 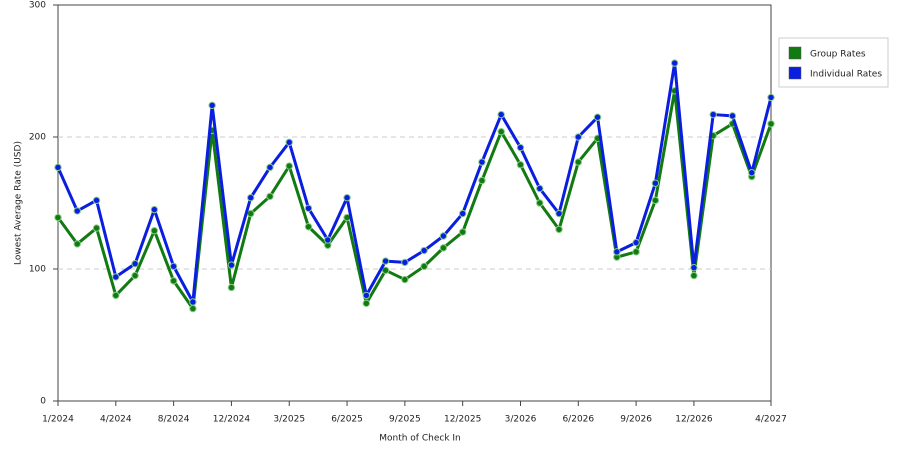 What do you see at coordinates (19, 203) in the screenshot?
I see `y-axis-label: Lowest Average Rate (USD)` at bounding box center [19, 203].